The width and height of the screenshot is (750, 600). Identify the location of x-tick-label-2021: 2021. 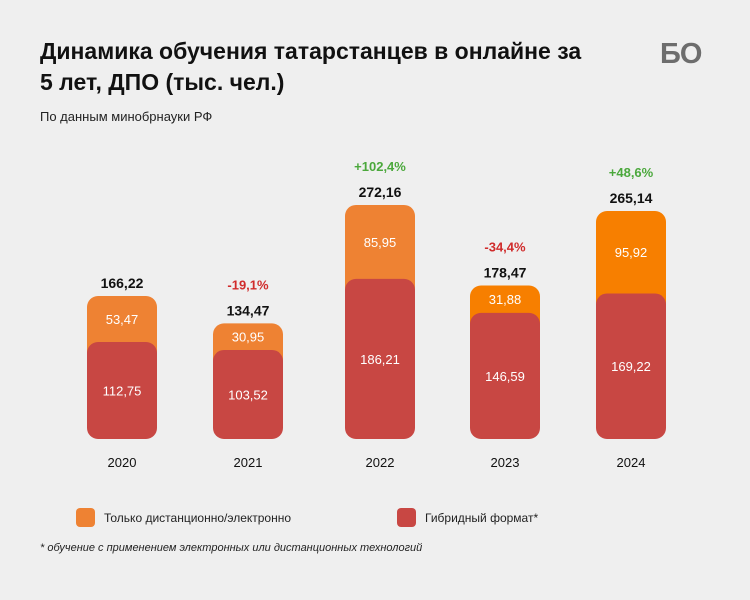
(248, 462).